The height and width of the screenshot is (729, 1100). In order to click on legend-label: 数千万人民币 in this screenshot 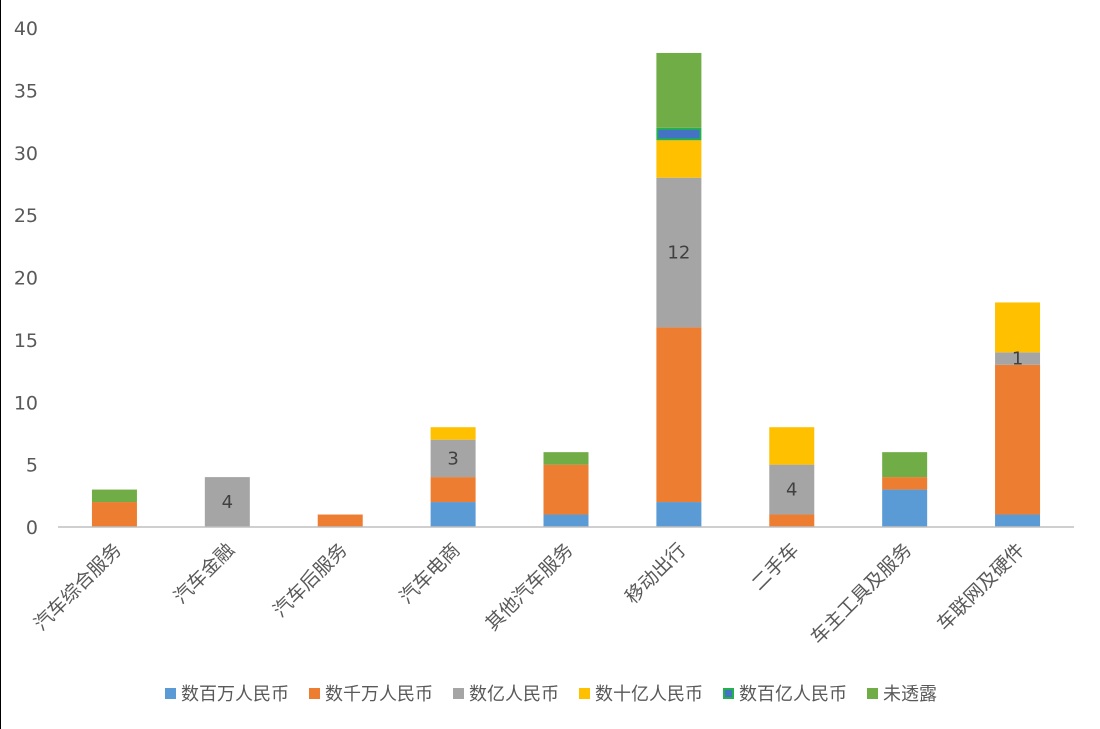, I will do `click(379, 694)`.